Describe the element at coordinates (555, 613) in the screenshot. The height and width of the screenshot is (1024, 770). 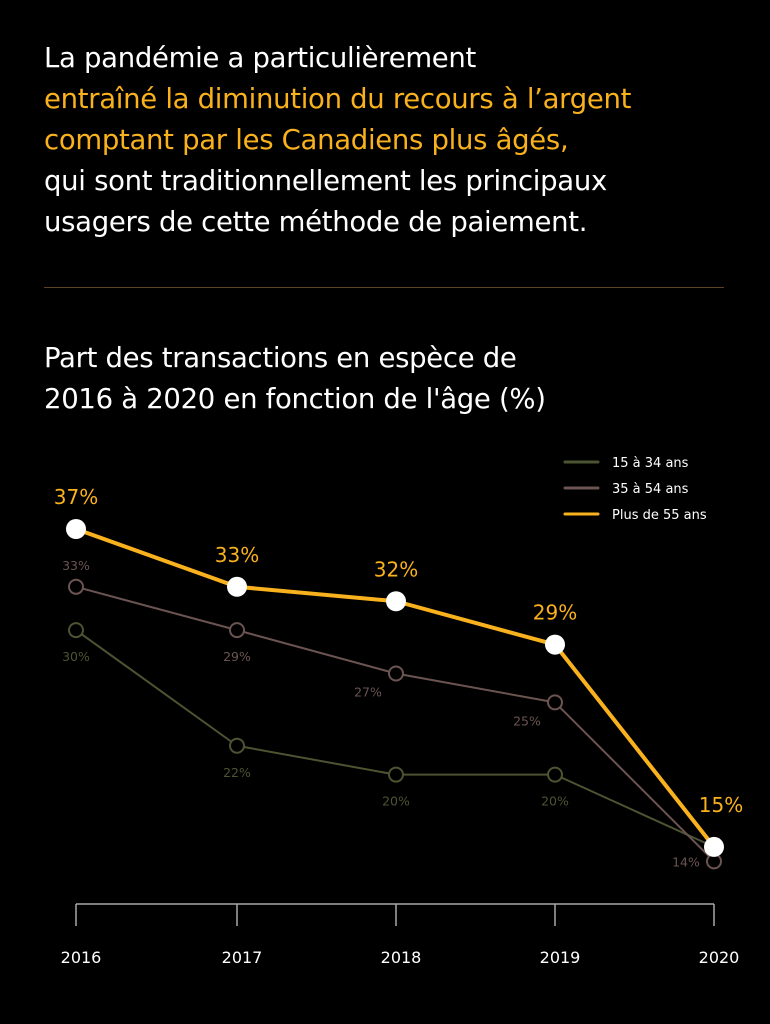
I see `data-label-2-2019: 29%` at that location.